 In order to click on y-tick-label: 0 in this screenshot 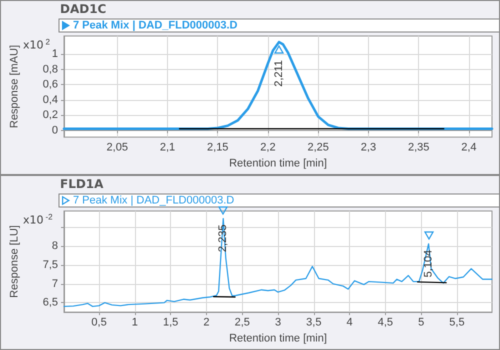, I will do `click(55, 130)`.